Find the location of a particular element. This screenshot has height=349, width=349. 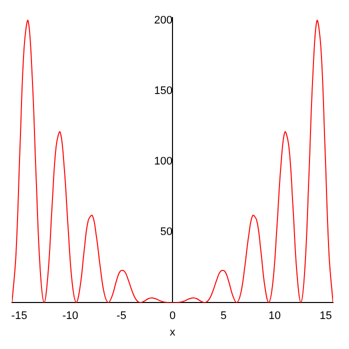

x-tick-label: -15 is located at coordinates (19, 316).